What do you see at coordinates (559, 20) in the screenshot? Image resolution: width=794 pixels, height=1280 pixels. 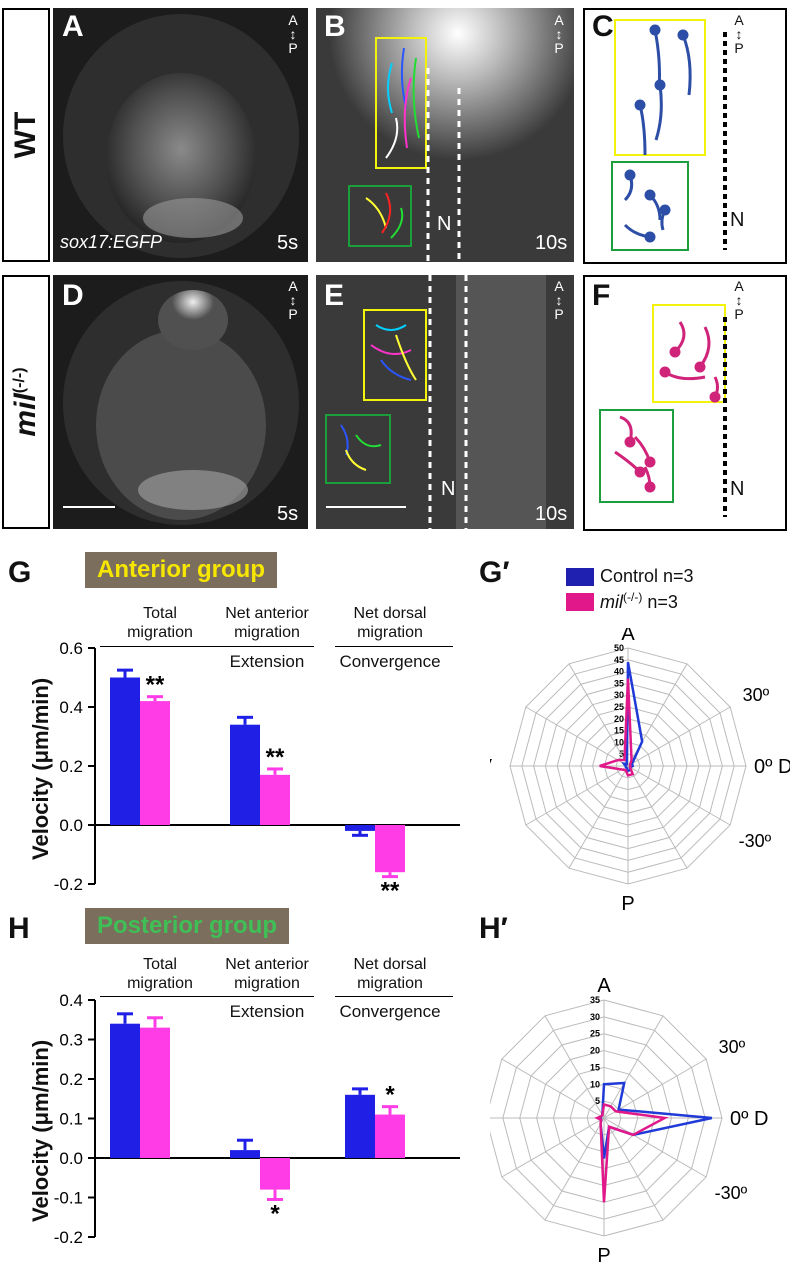 I see `orientation-b-top: A` at bounding box center [559, 20].